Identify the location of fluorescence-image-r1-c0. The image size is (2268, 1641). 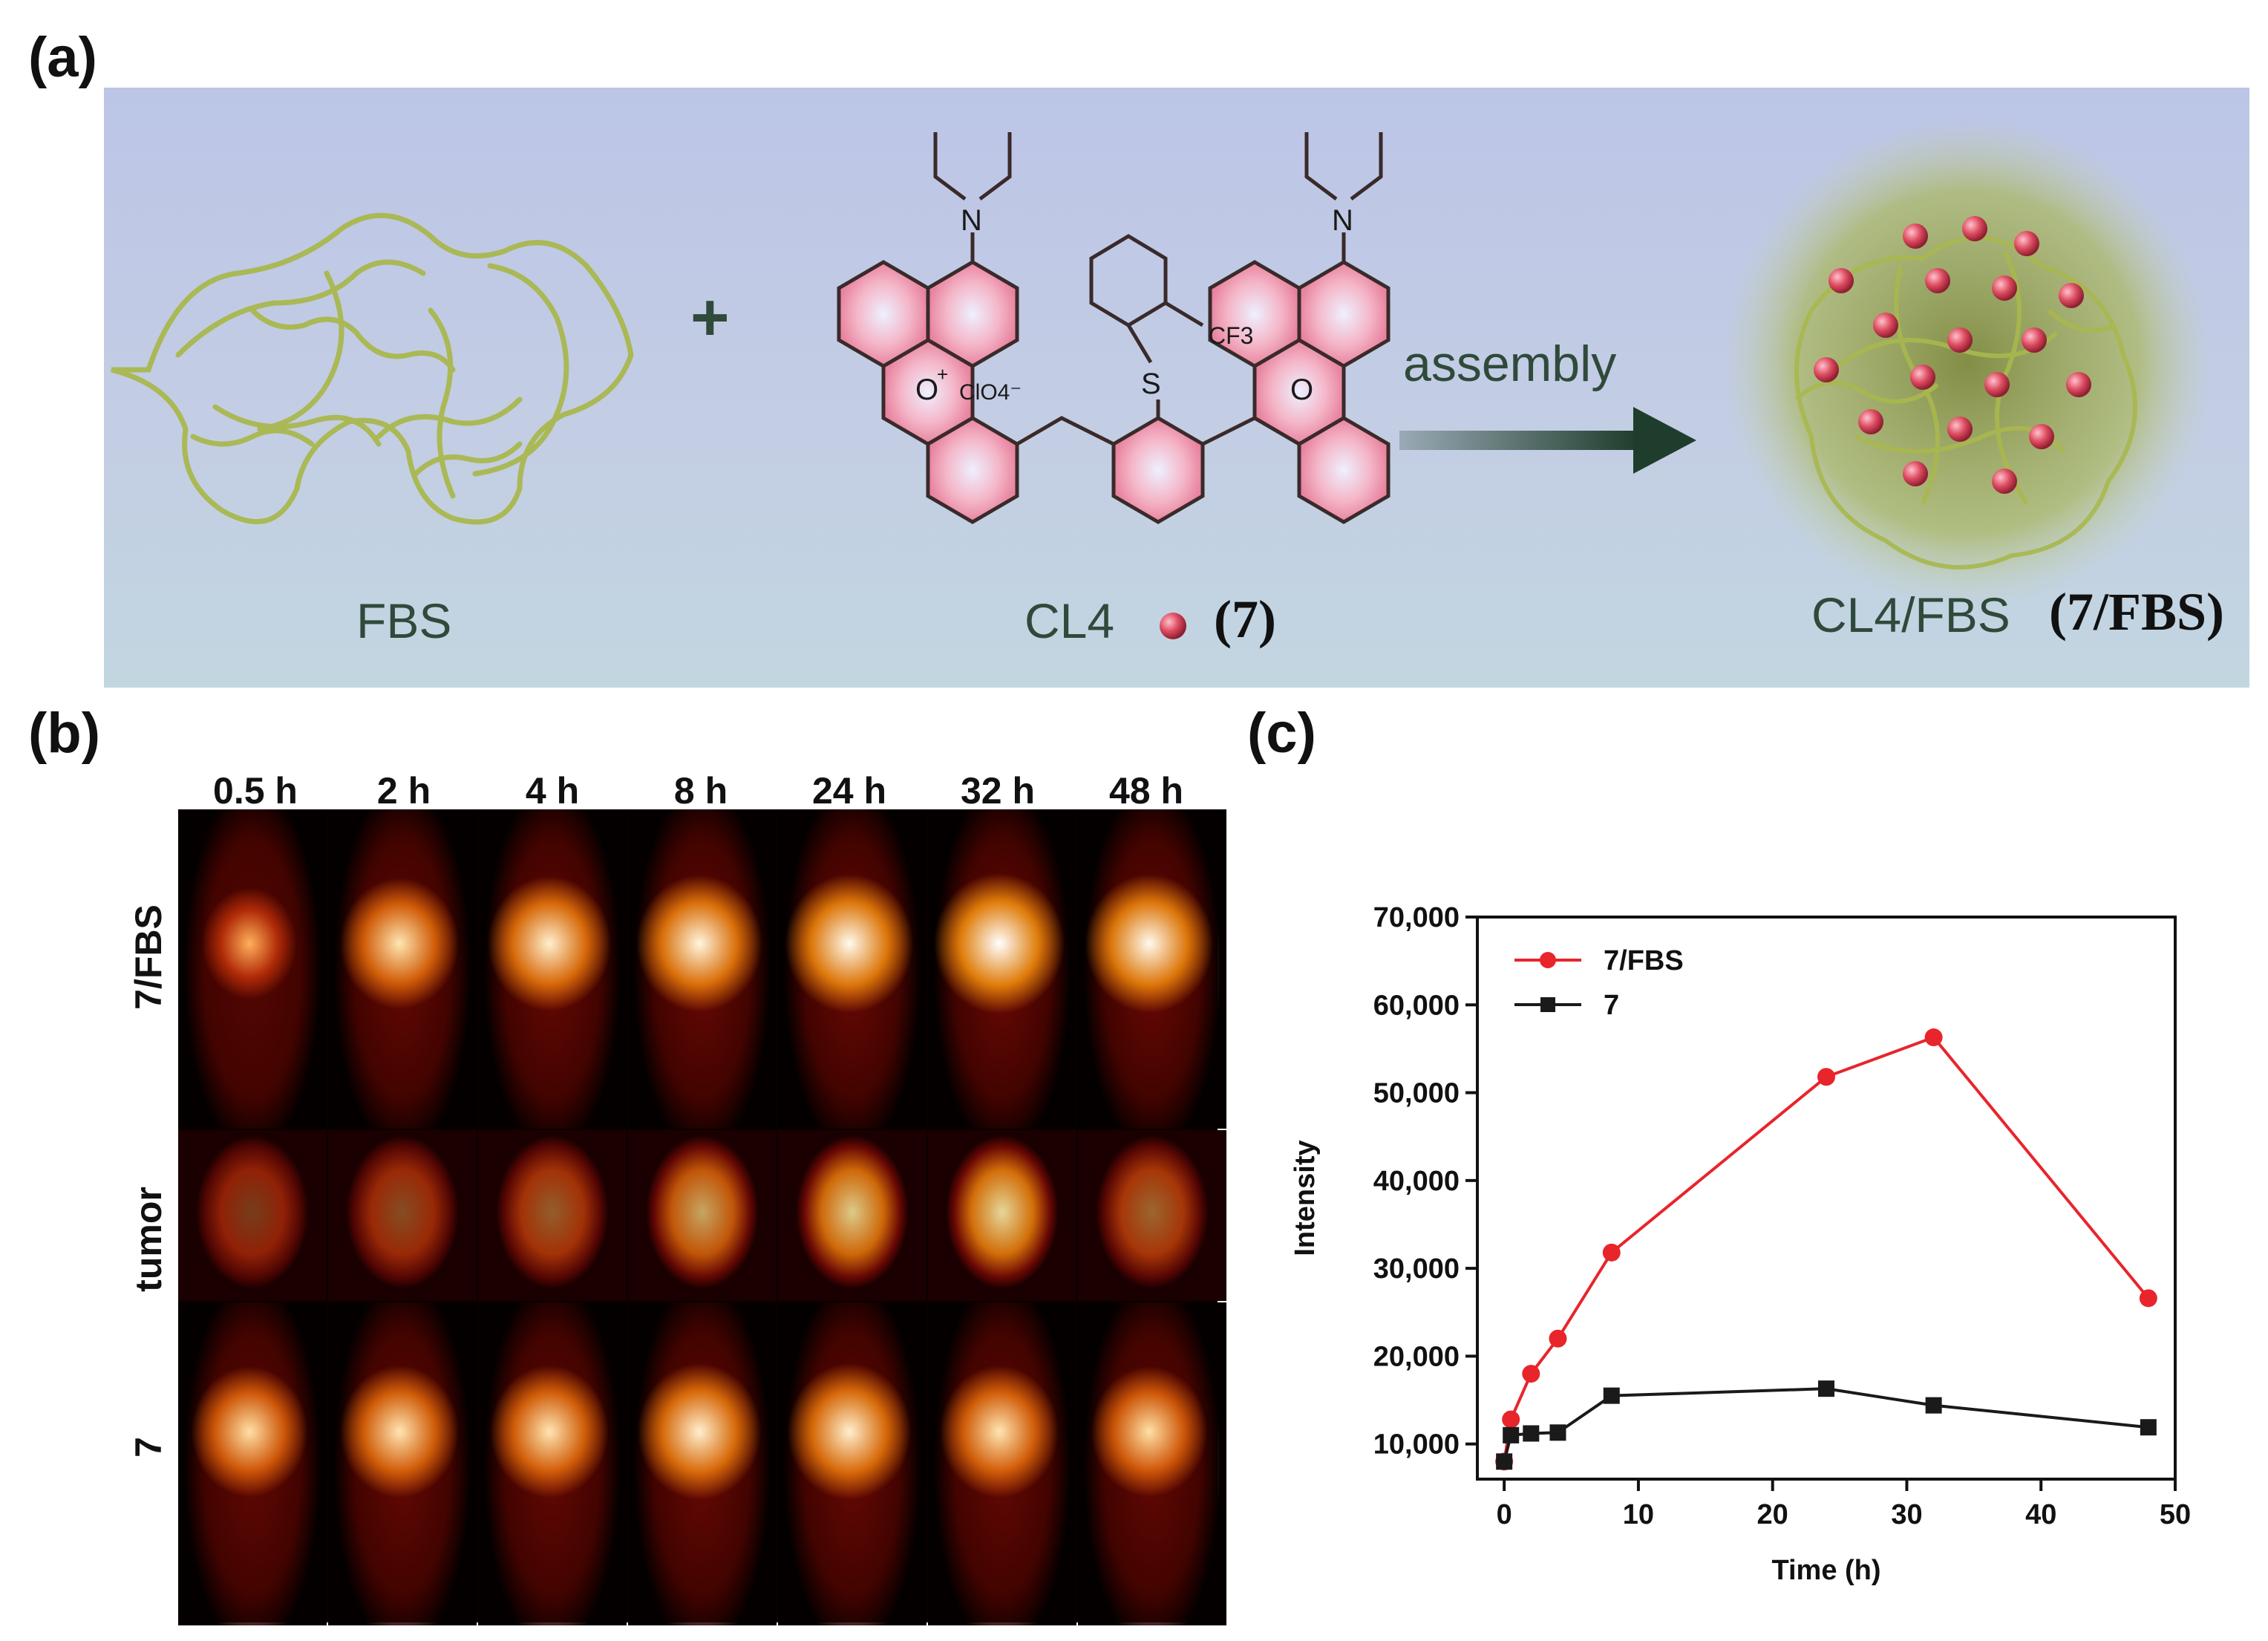
(253, 1215).